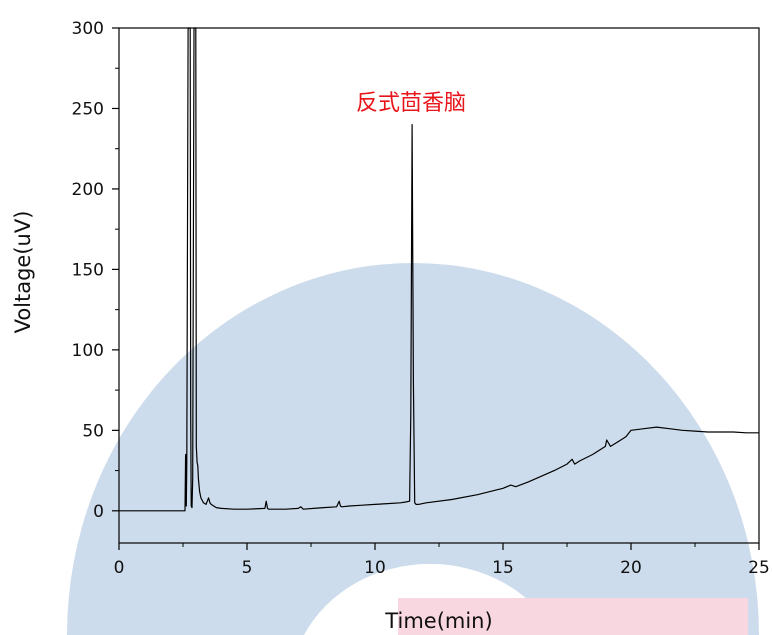 The width and height of the screenshot is (772, 635). I want to click on x-tick-label: 0, so click(119, 568).